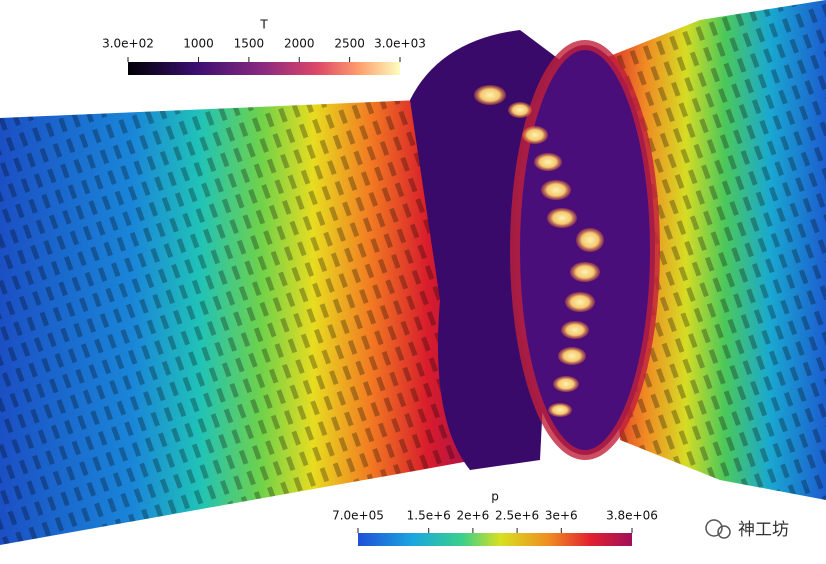 The height and width of the screenshot is (564, 826). Describe the element at coordinates (400, 44) in the screenshot. I see `tick-label: 3.0e+03` at that location.